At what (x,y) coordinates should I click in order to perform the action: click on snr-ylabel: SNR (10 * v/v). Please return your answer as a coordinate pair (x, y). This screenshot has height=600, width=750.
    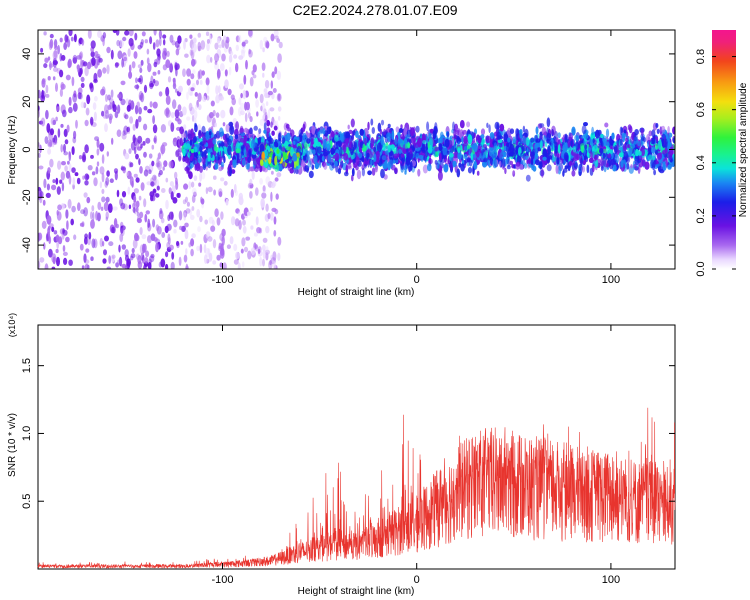
    Looking at the image, I should click on (12, 445).